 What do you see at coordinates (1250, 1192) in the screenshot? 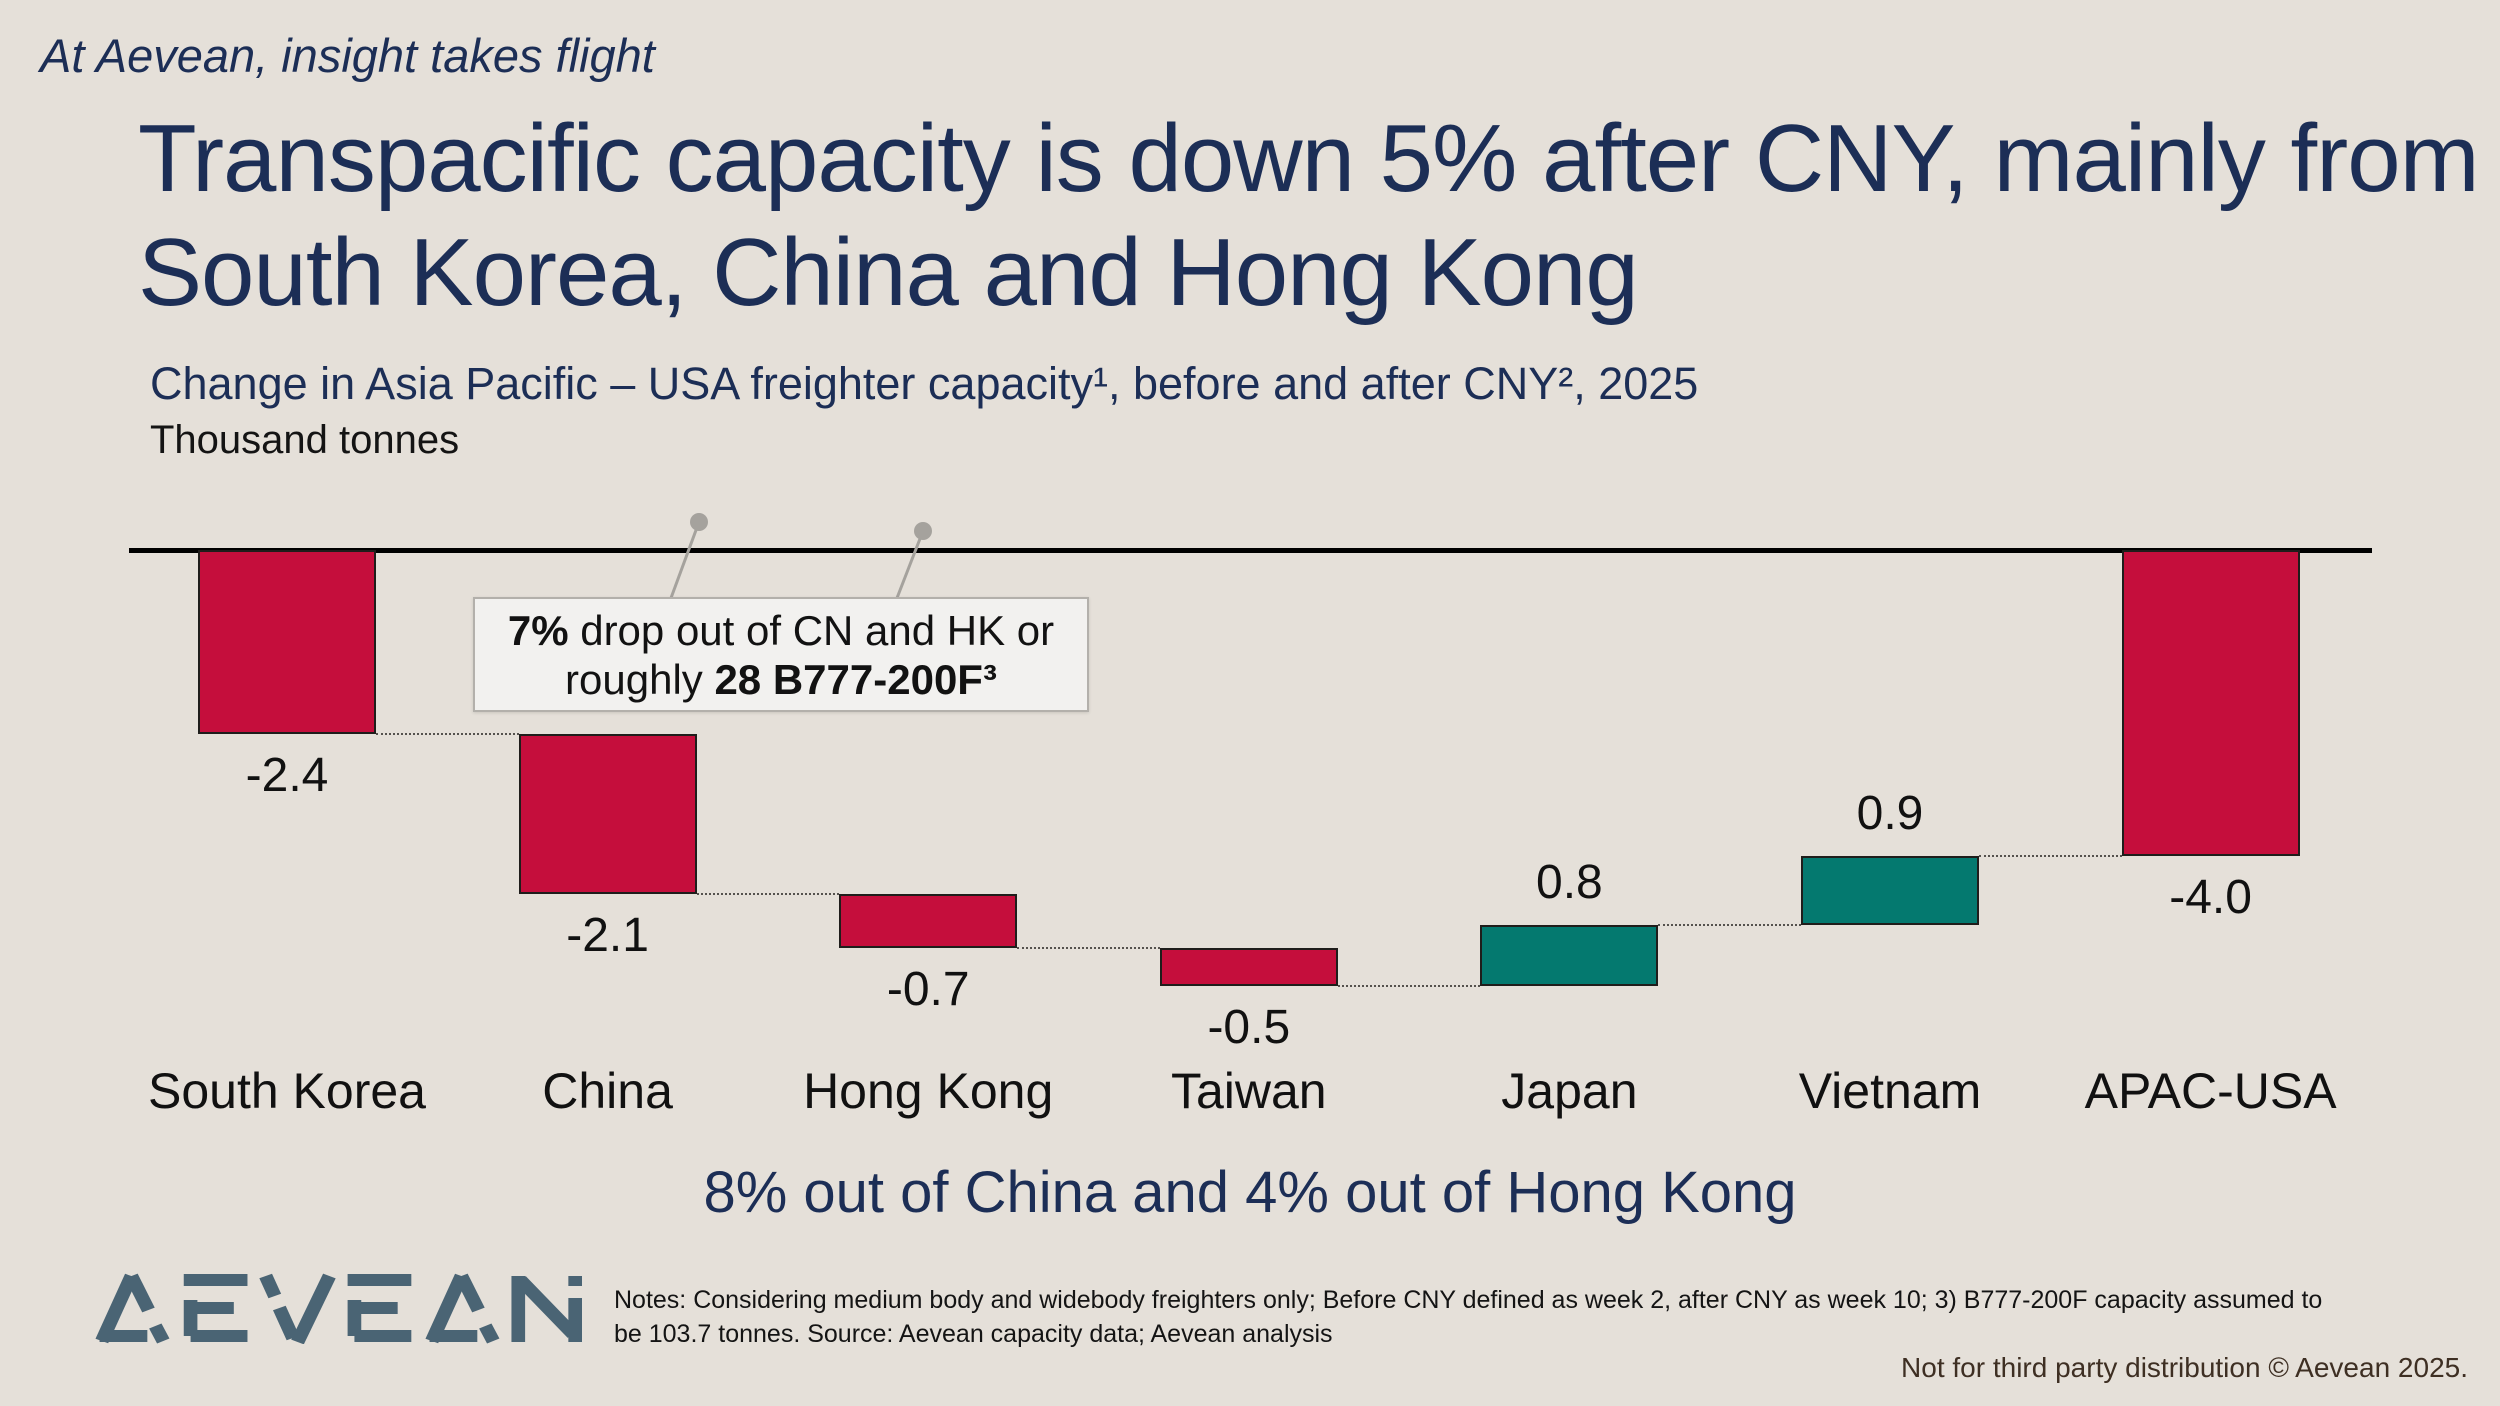
I see `takeaway-text: 8% out of China and 4% out of Hong Kong` at bounding box center [1250, 1192].